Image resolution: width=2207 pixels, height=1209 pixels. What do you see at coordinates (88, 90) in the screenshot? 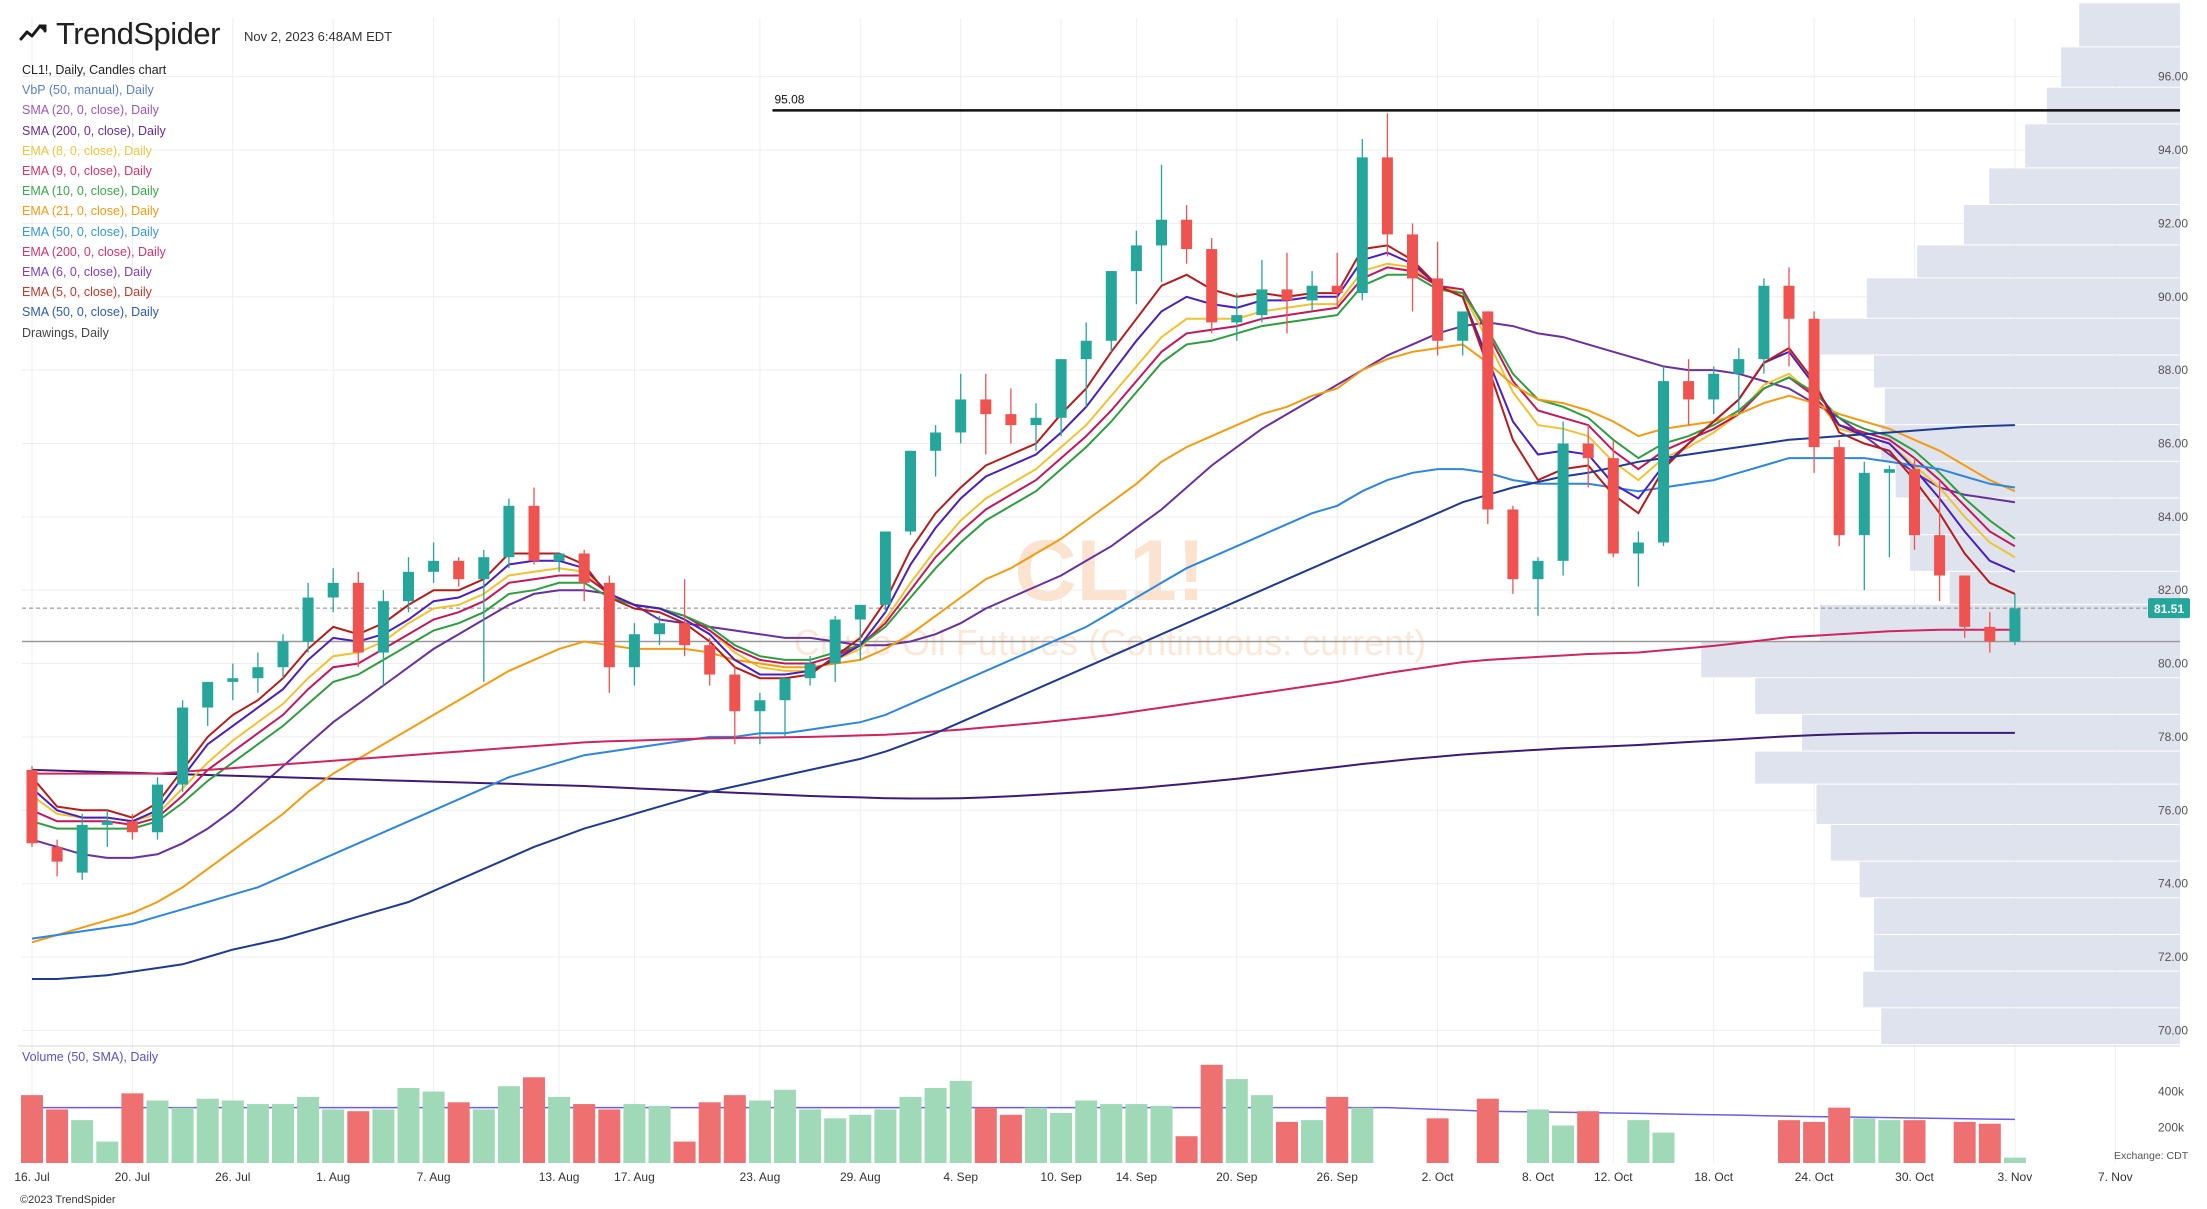
I see `legend-item: VbP (50, manual), Daily` at bounding box center [88, 90].